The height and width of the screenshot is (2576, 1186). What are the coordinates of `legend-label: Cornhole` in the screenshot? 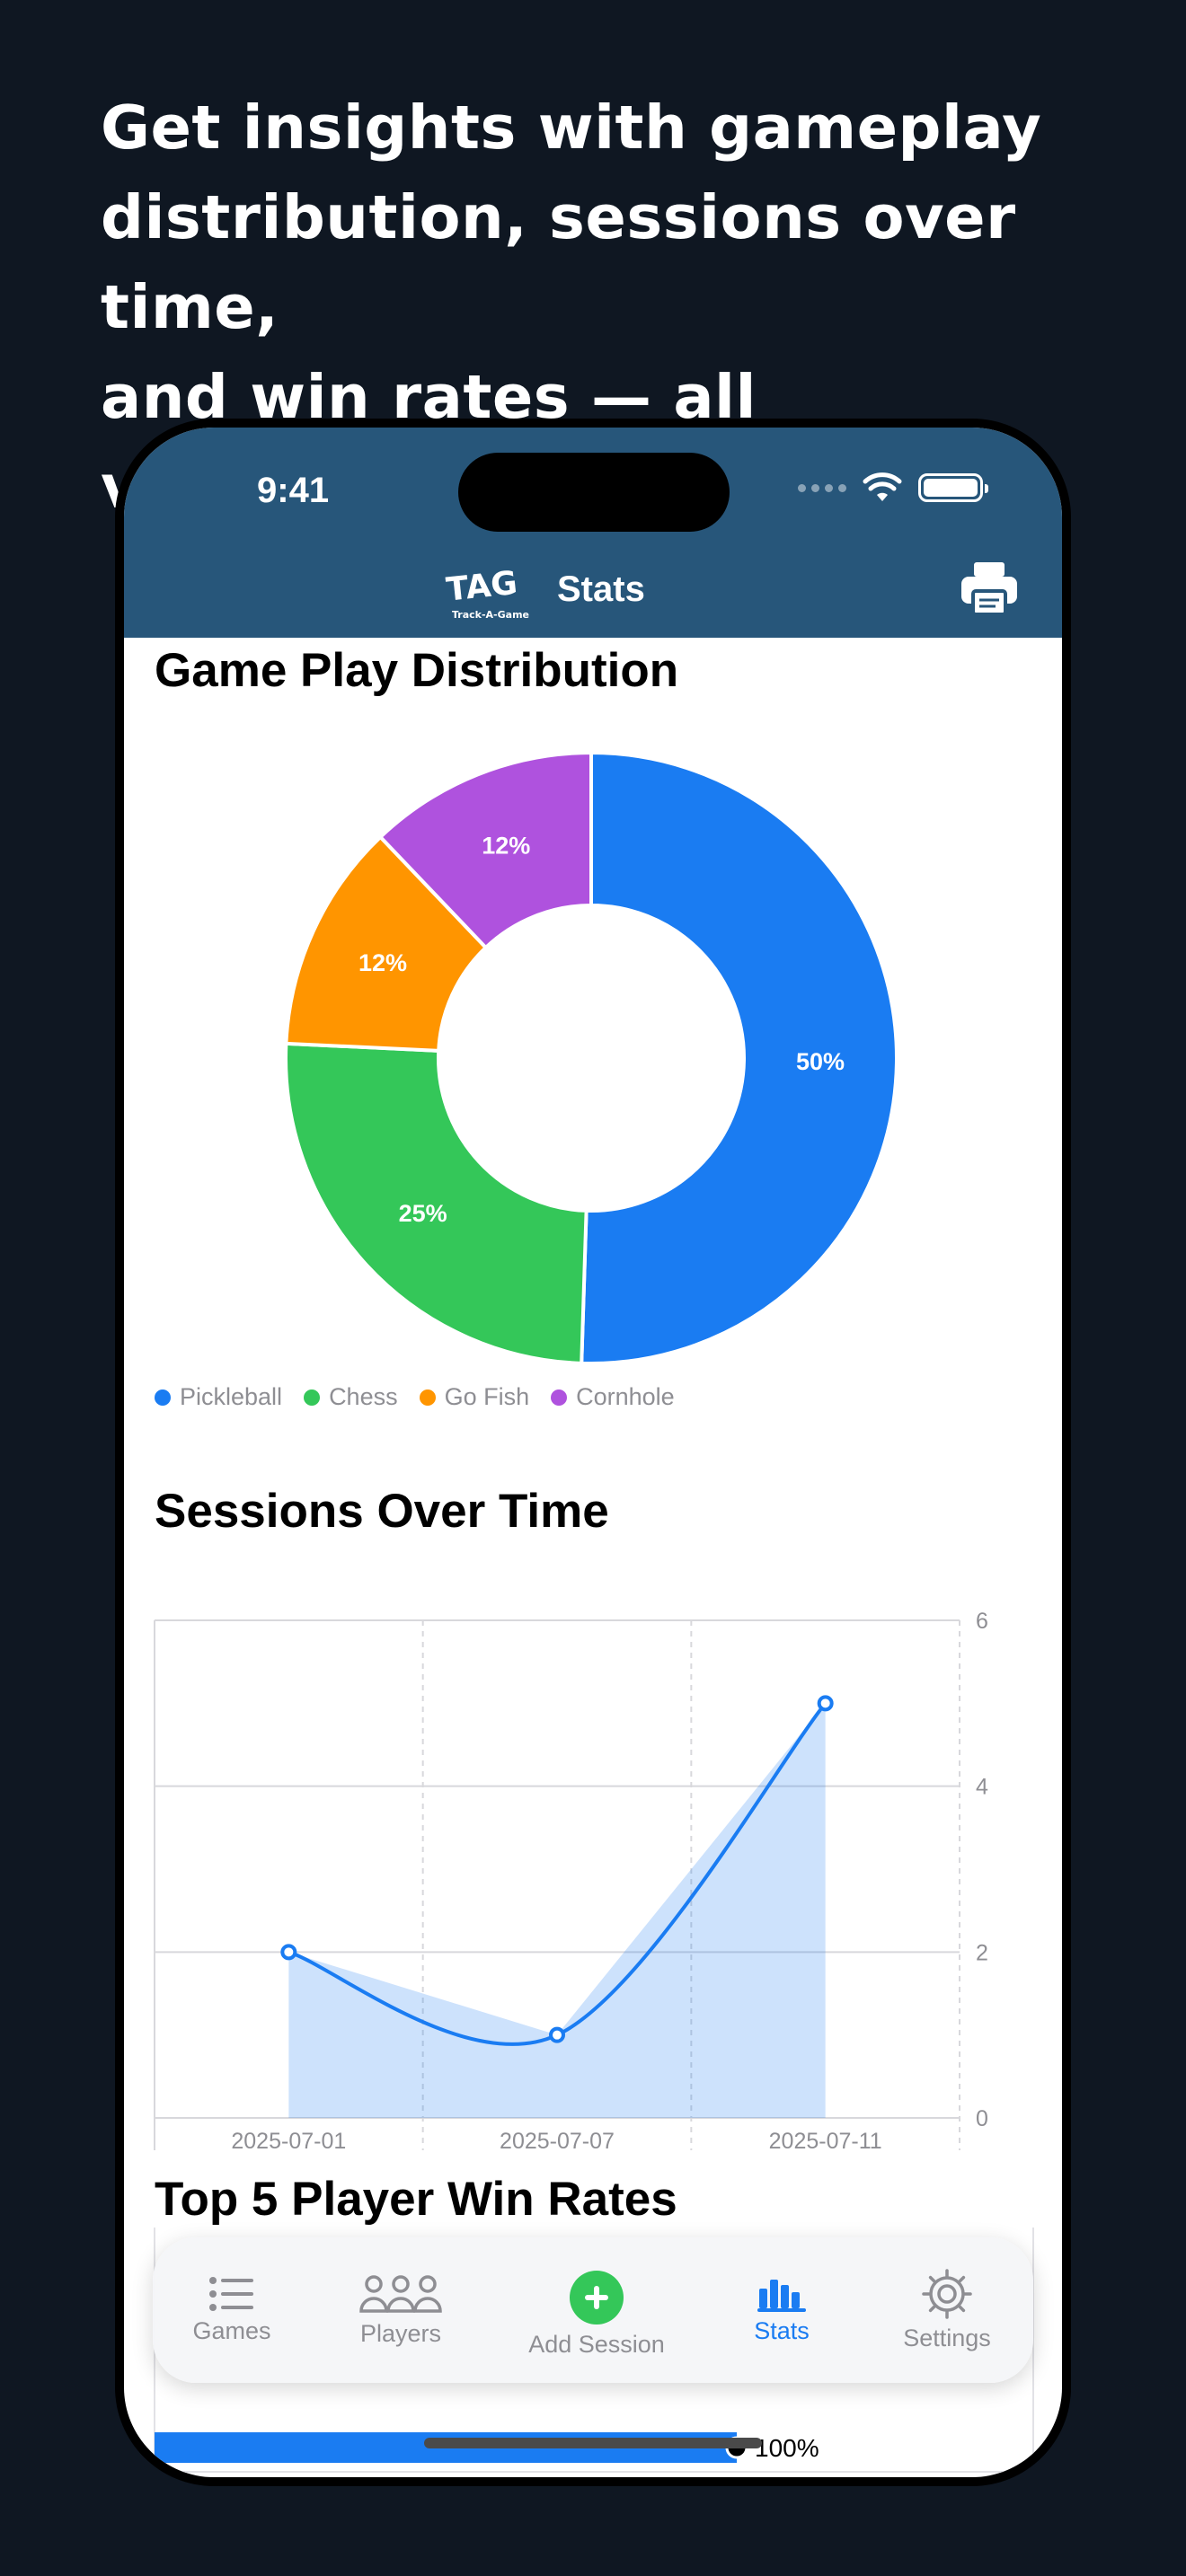 It's located at (625, 1396).